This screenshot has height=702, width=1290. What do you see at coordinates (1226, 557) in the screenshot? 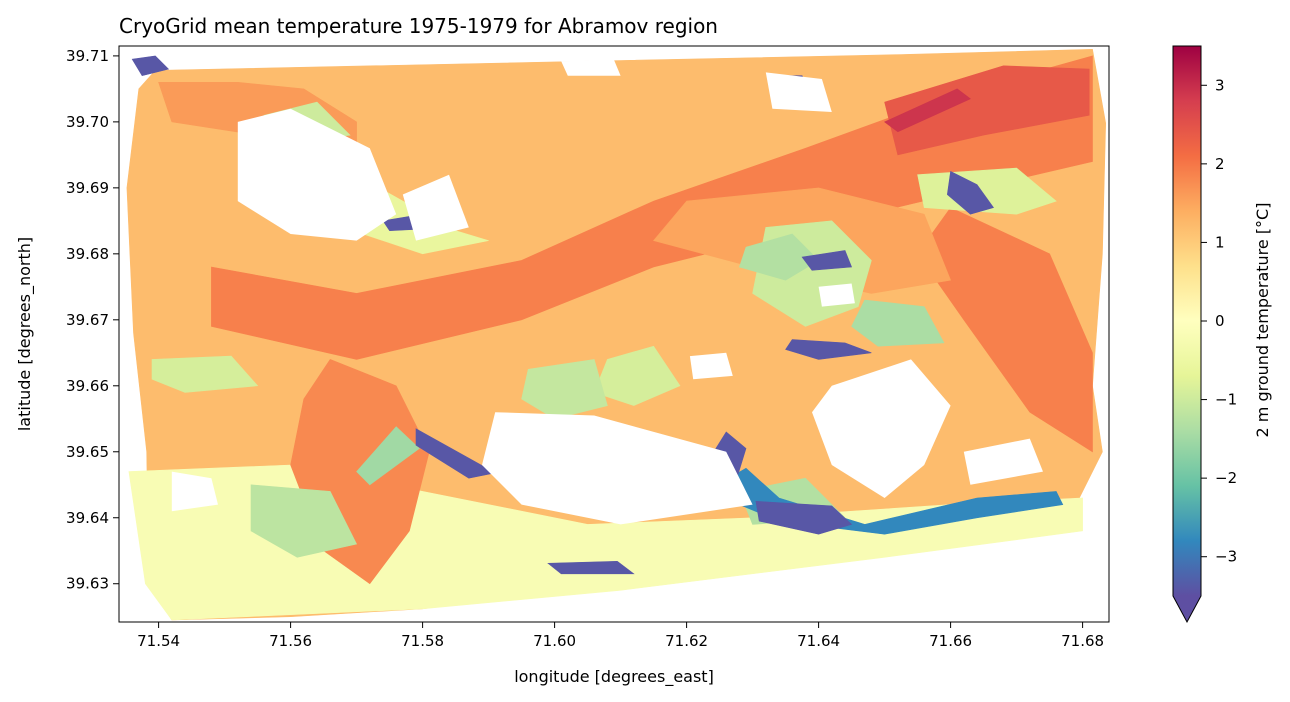
I see `colorbar-tick-label-0: −3` at bounding box center [1226, 557].